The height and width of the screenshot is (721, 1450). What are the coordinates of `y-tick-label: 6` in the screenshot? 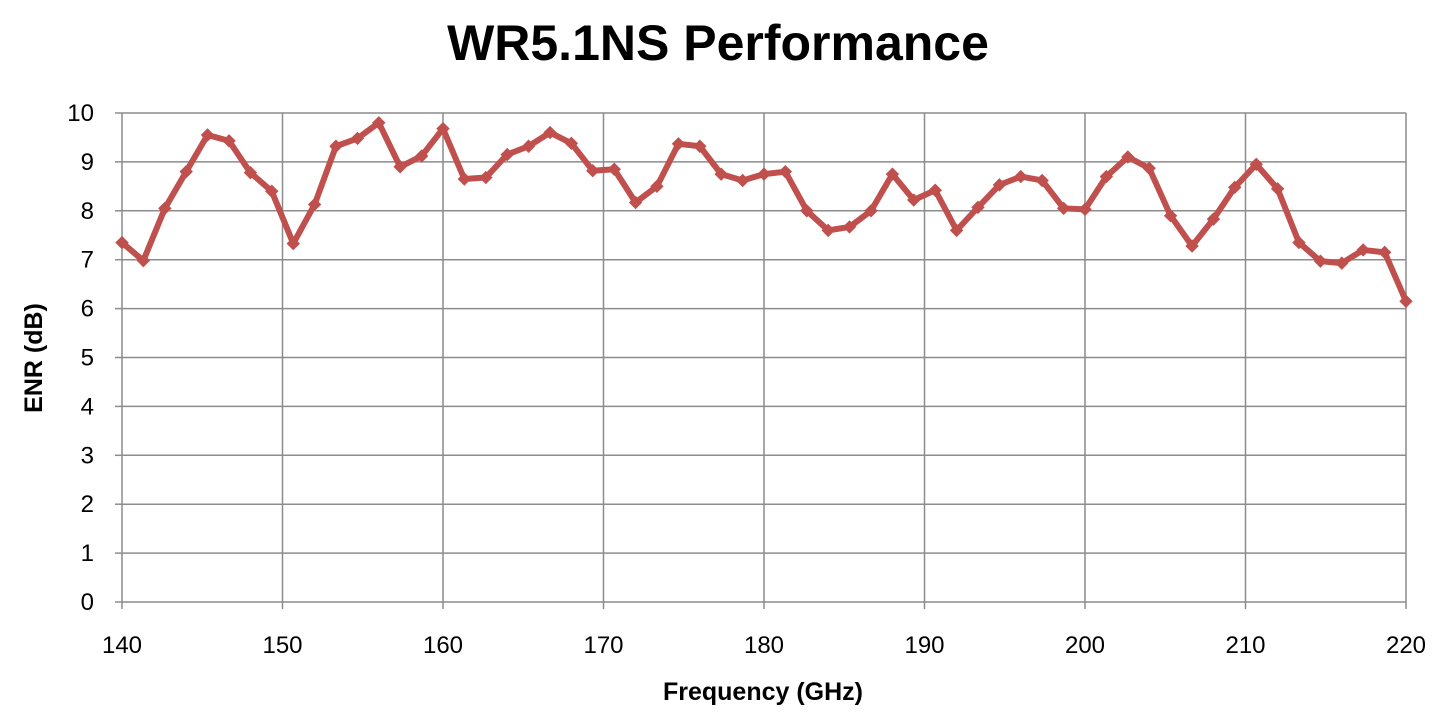 It's located at (87, 309).